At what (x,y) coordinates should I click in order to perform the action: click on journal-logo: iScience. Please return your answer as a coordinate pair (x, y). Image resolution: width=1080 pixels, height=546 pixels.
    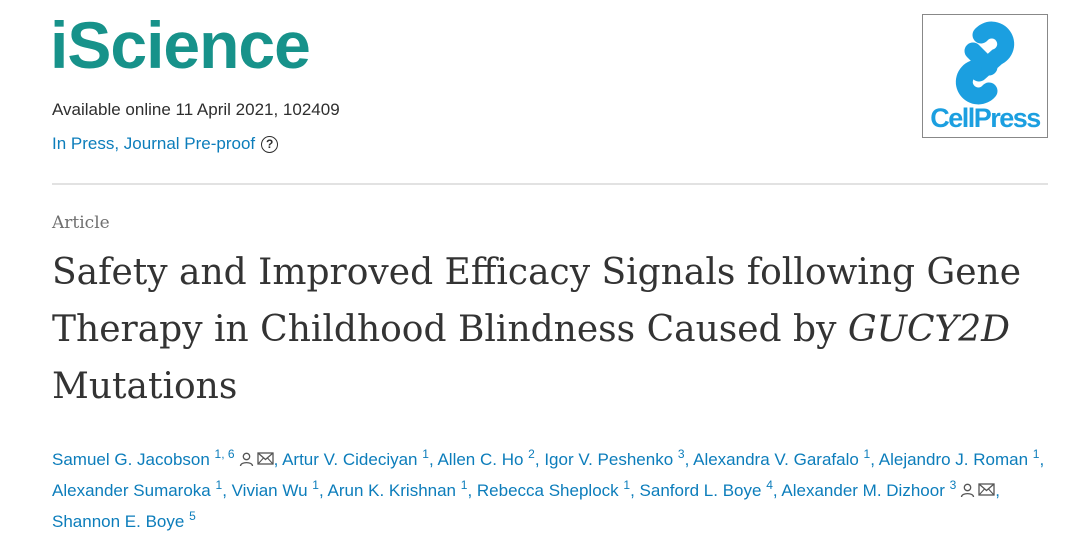
    Looking at the image, I should click on (180, 45).